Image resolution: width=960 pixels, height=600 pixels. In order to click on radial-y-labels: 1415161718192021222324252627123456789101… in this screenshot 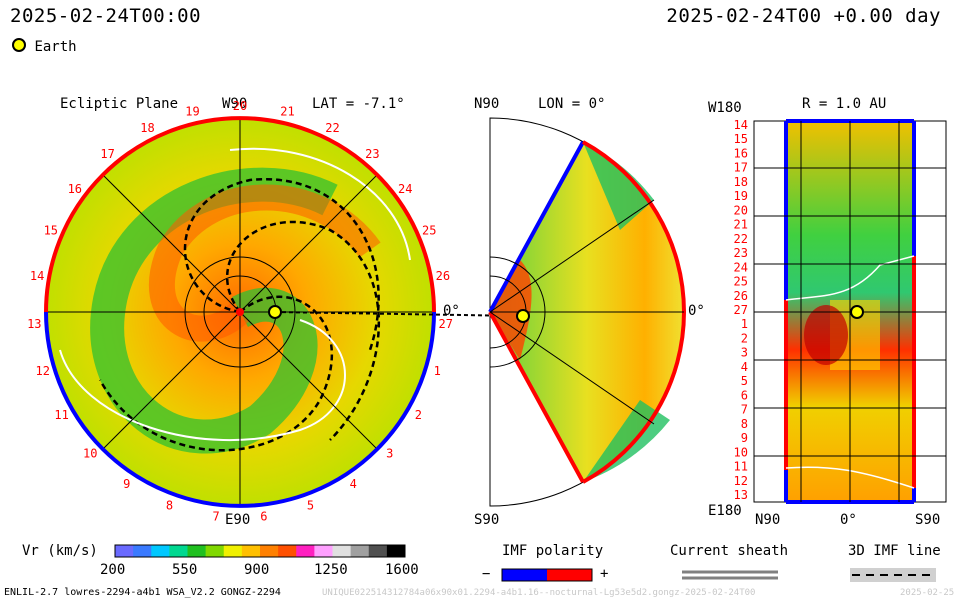, I will do `click(741, 310)`.